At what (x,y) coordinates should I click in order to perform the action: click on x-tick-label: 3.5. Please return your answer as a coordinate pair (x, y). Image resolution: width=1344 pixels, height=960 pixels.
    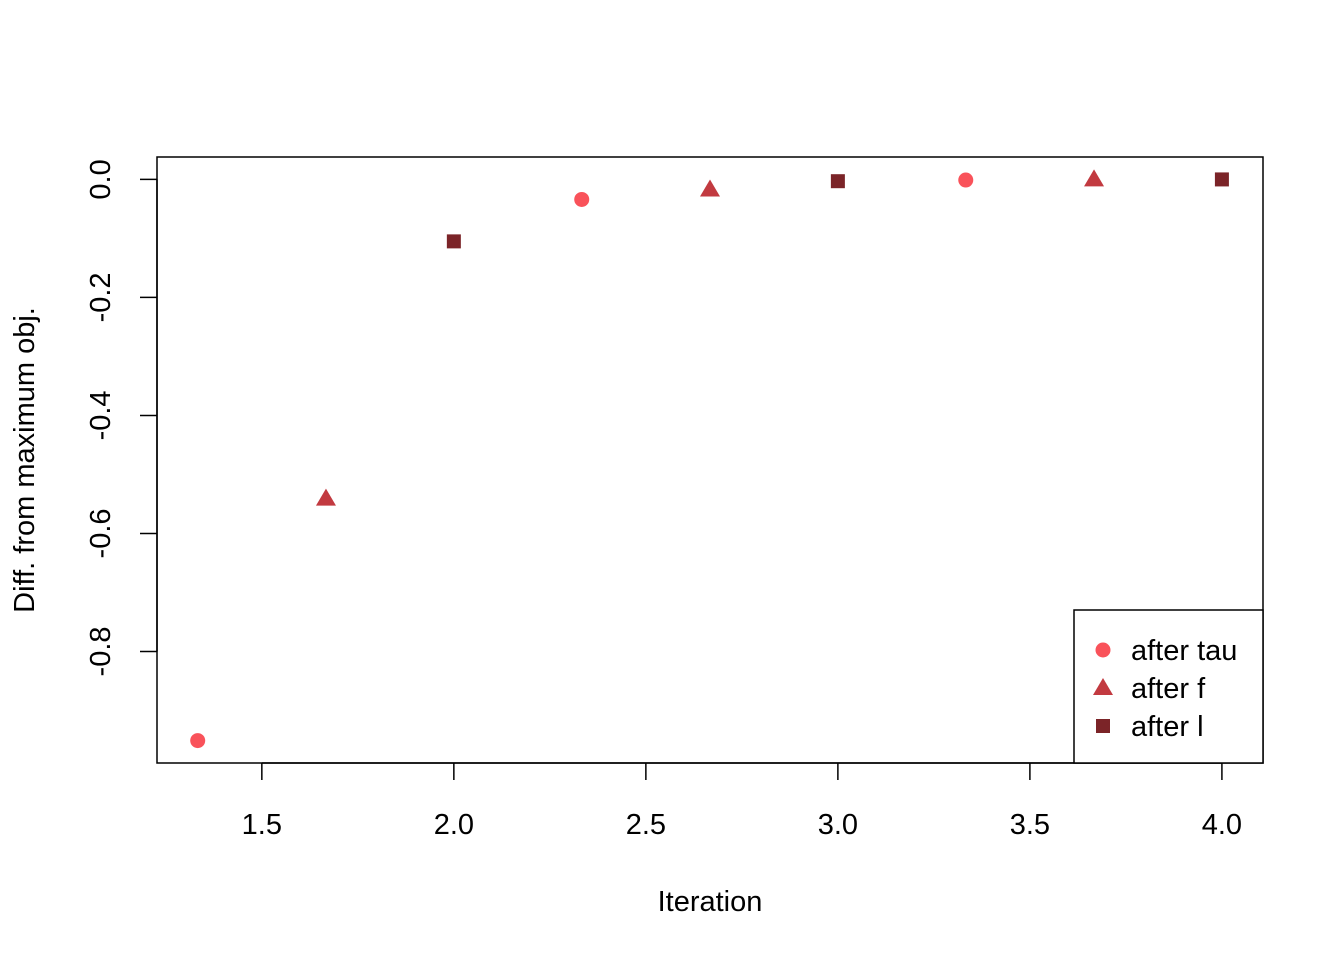
    Looking at the image, I should click on (1030, 825).